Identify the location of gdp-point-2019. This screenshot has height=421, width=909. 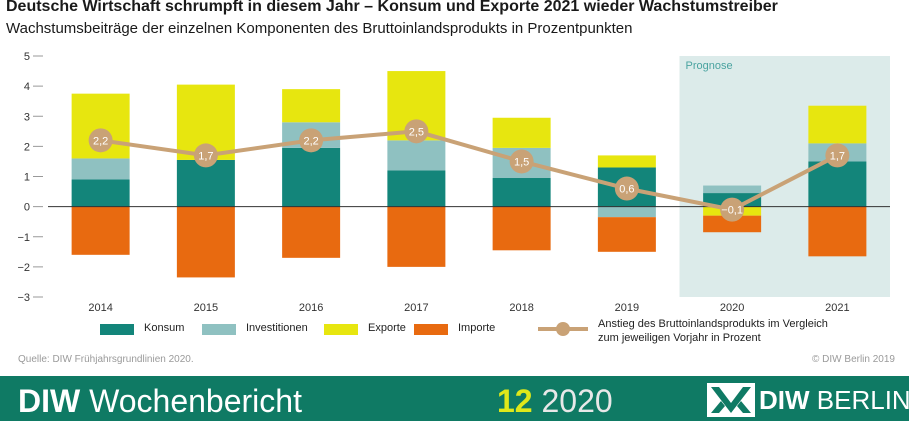
(626, 188).